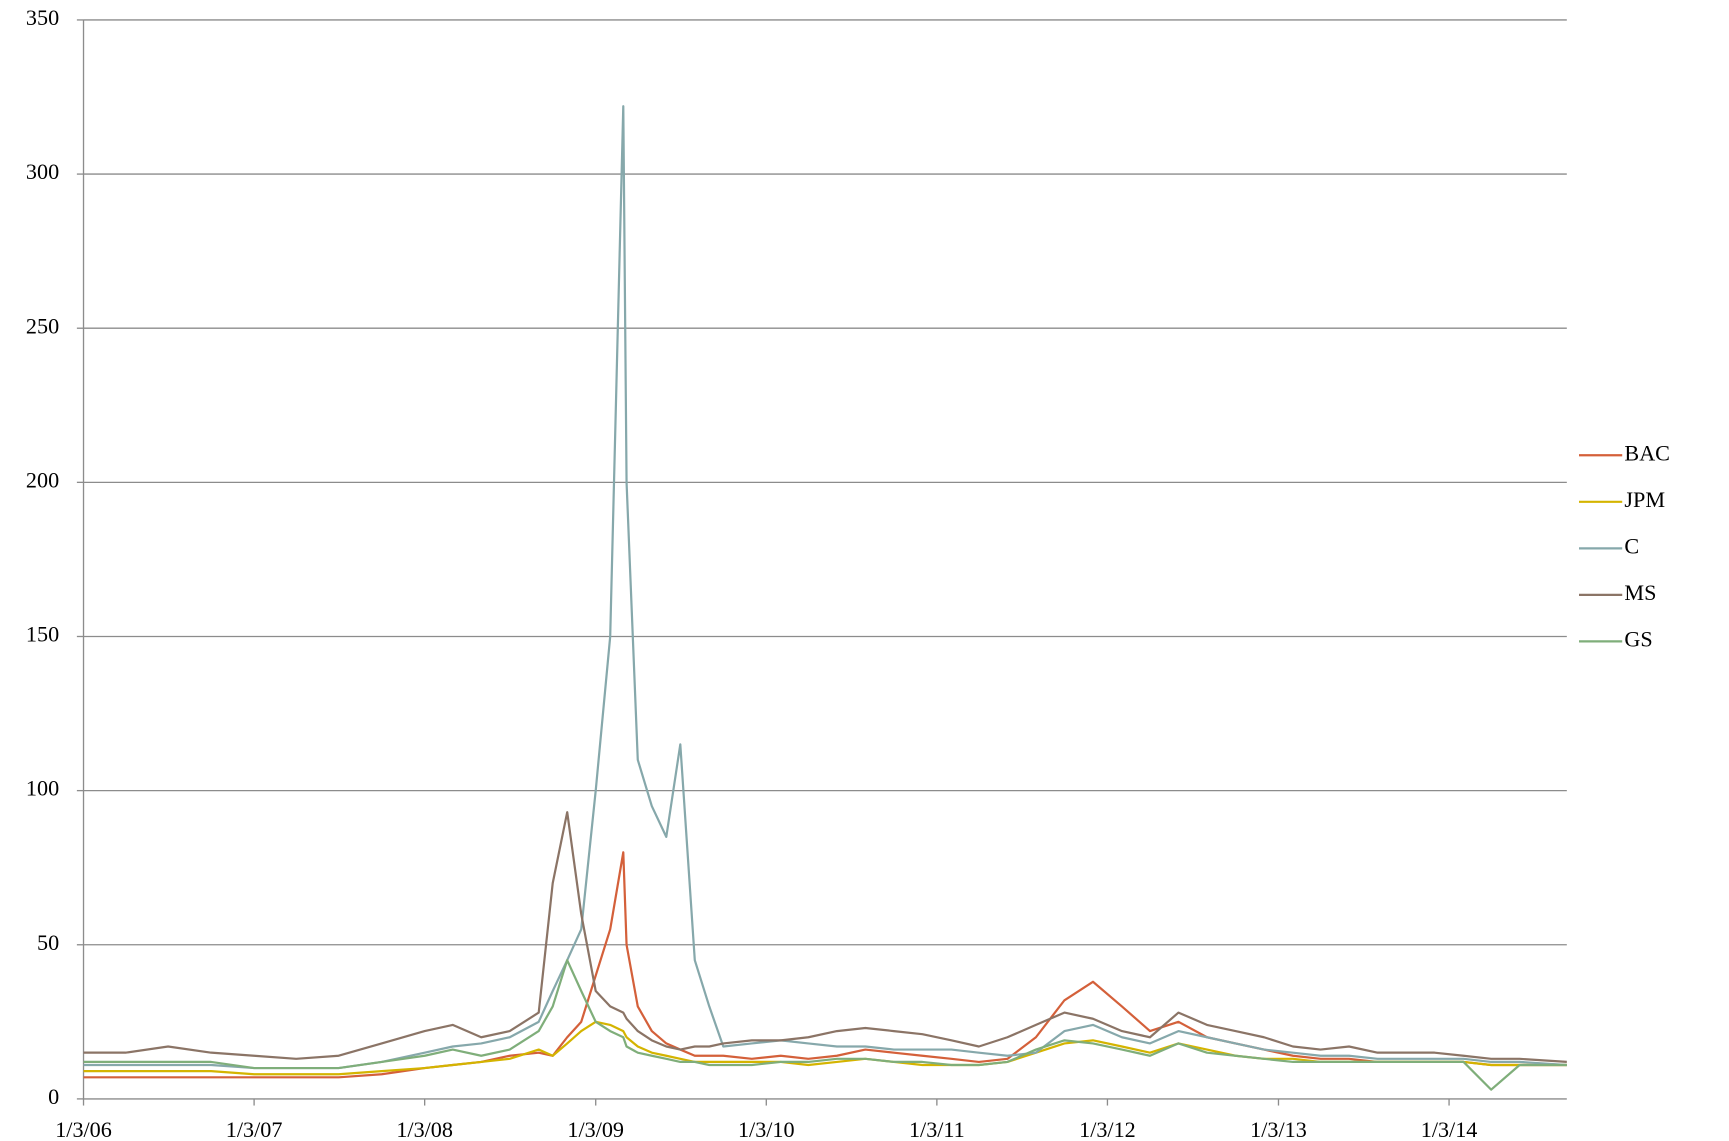 This screenshot has height=1141, width=1729. I want to click on x-tick-label: 1/3/08, so click(424, 1129).